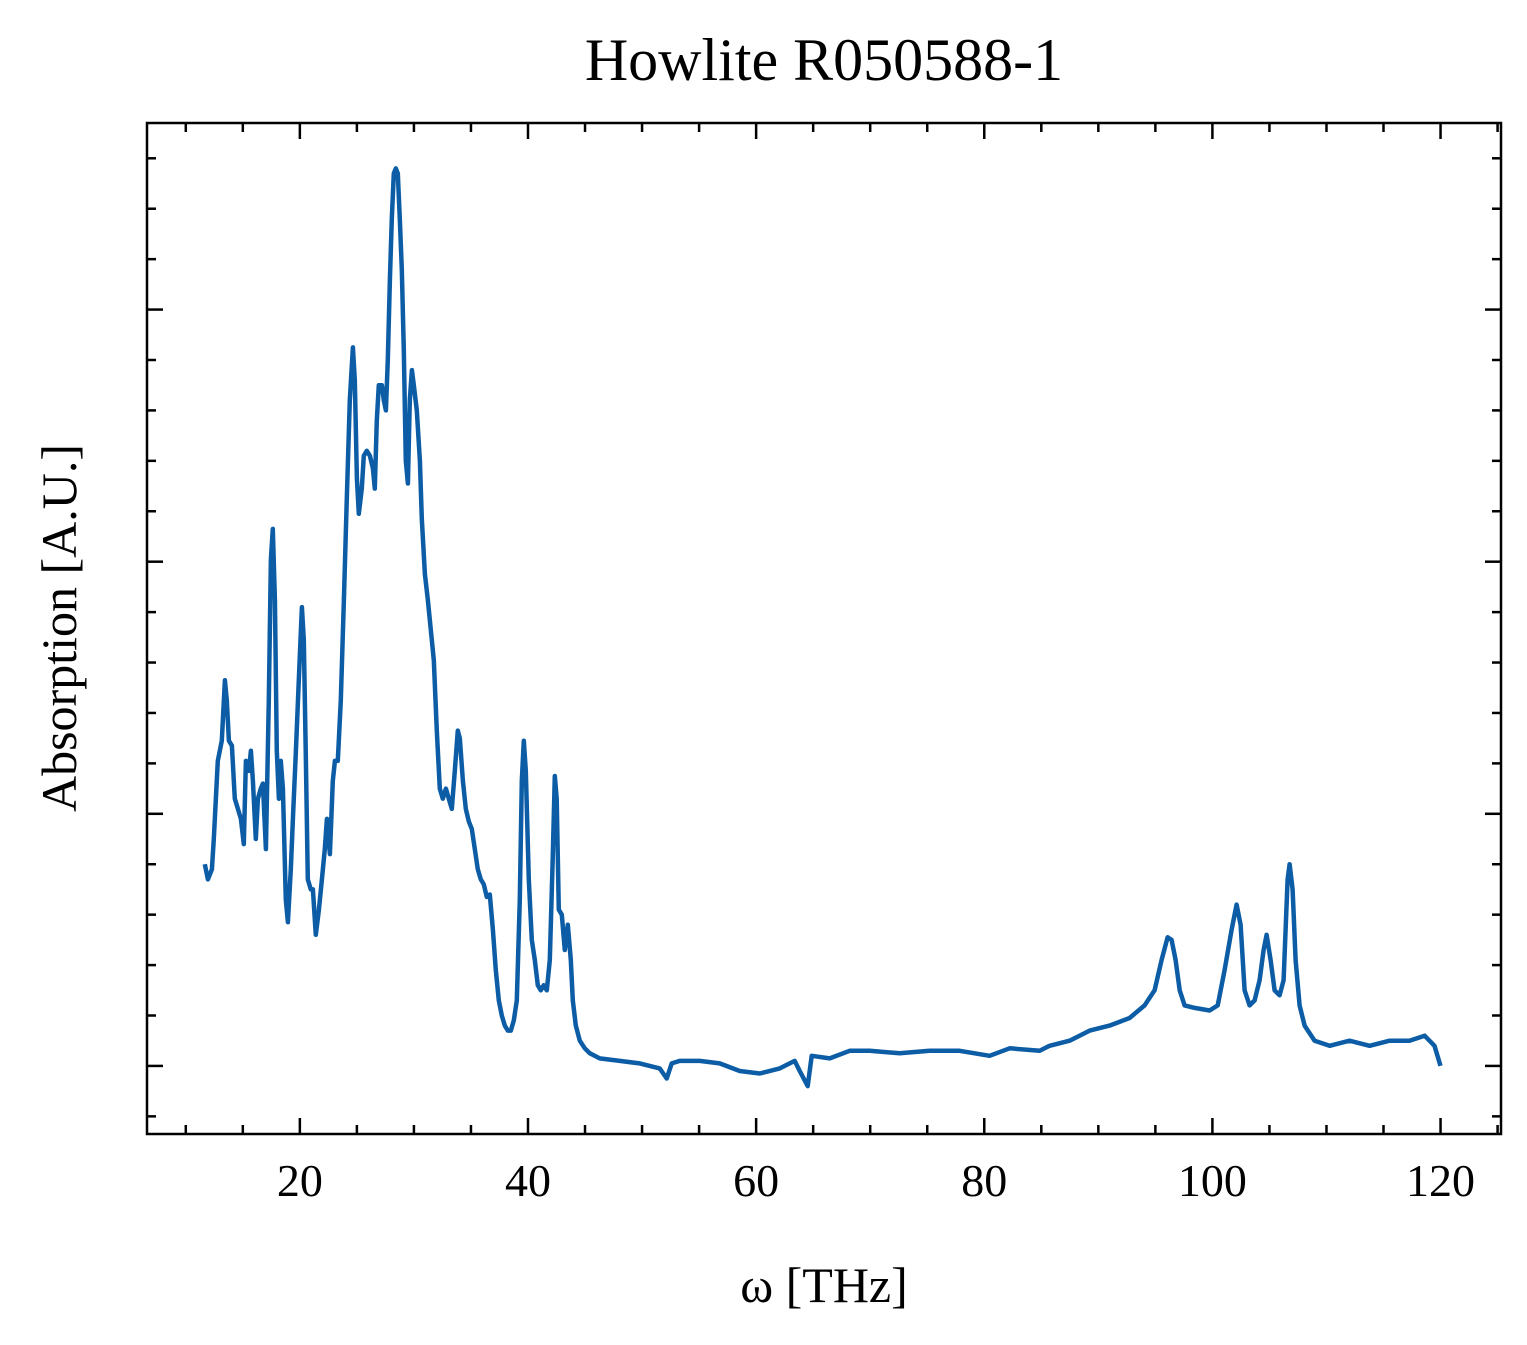 Image resolution: width=1527 pixels, height=1345 pixels. Describe the element at coordinates (300, 1180) in the screenshot. I see `x-tick-label: 20` at that location.